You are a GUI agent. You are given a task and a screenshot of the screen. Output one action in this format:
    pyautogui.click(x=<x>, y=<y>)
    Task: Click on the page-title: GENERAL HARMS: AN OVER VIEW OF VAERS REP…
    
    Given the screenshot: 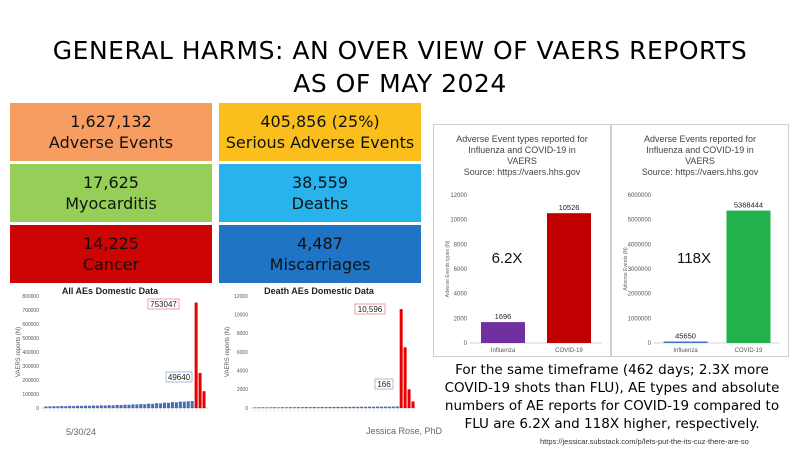 What is the action you would take?
    pyautogui.click(x=400, y=67)
    